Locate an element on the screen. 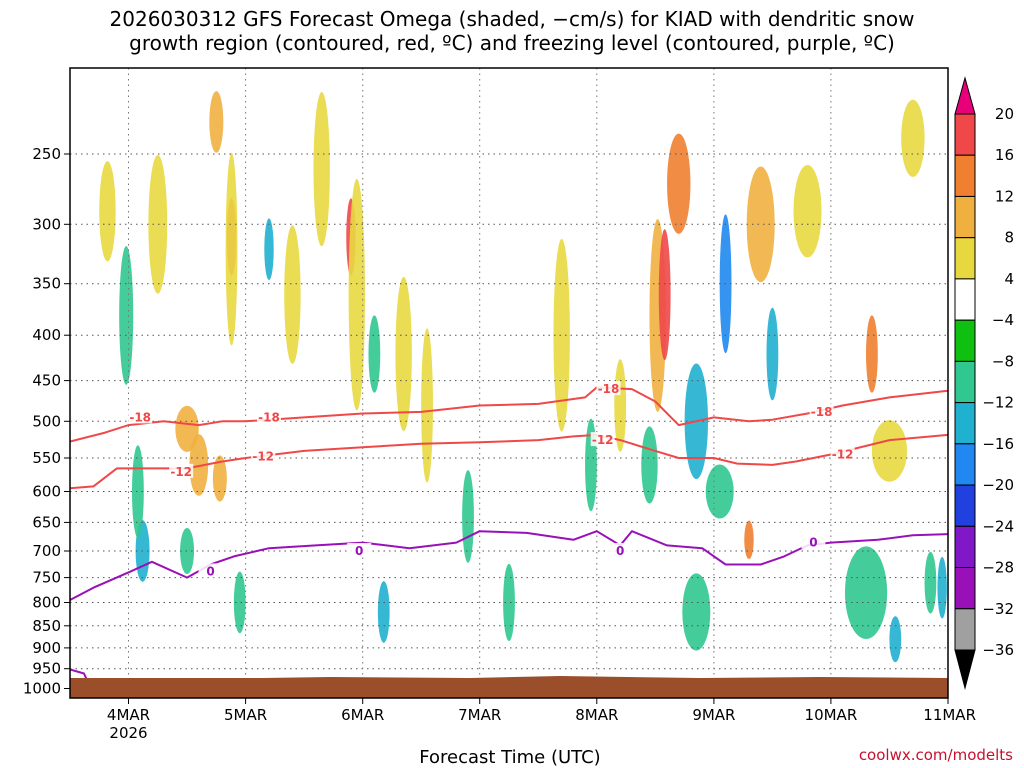  colorbar-label: −28 is located at coordinates (998, 568).